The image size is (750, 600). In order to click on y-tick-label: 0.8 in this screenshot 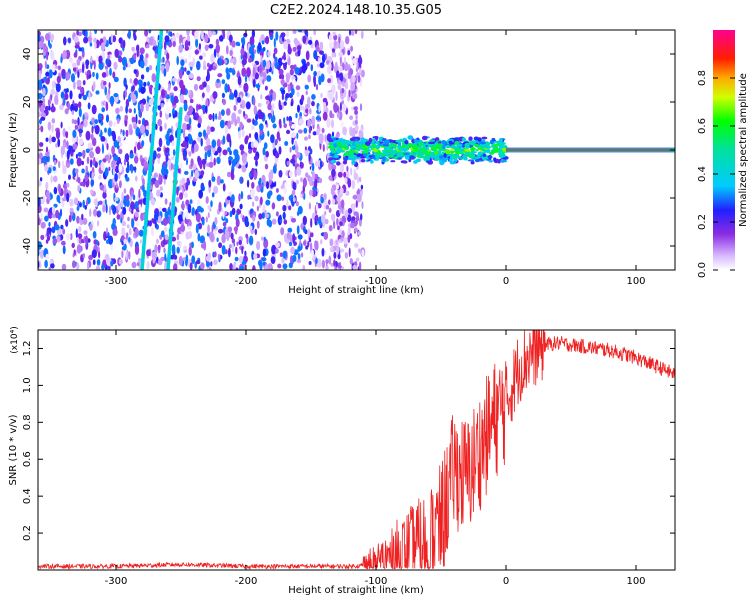, I will do `click(27, 422)`.